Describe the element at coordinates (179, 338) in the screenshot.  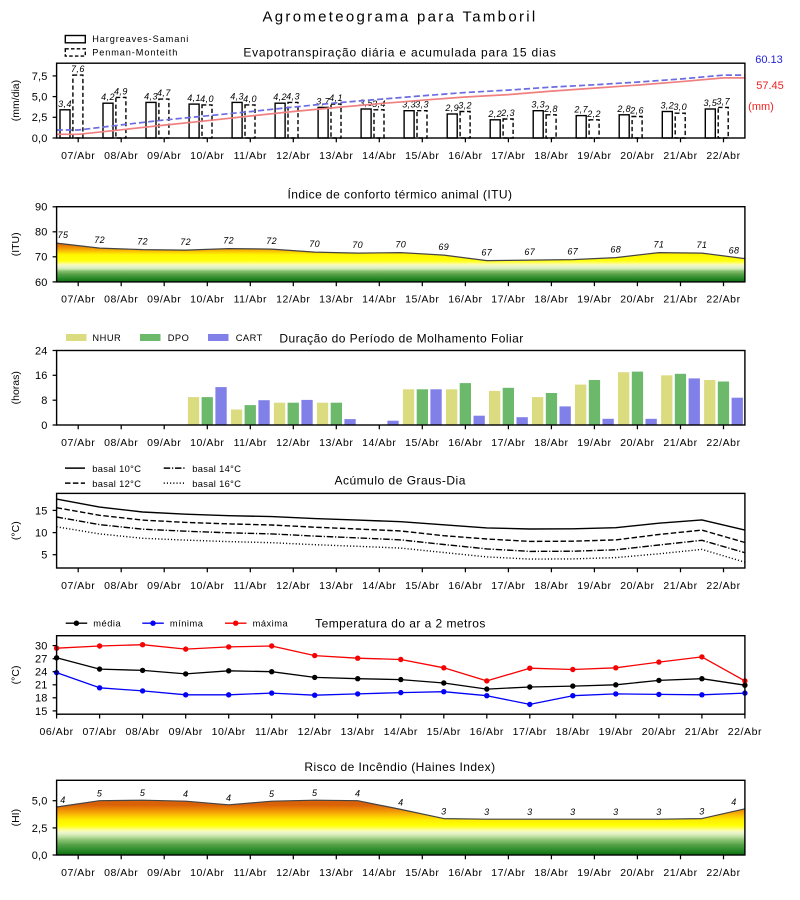
I see `svg-text: DPO` at that location.